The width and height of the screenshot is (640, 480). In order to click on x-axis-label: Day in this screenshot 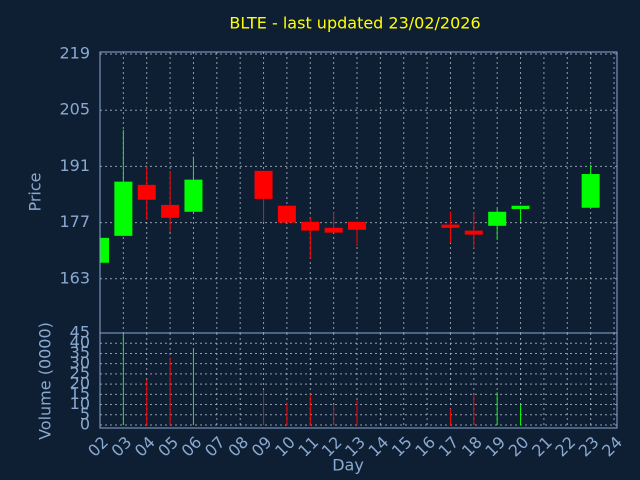, I will do `click(348, 465)`.